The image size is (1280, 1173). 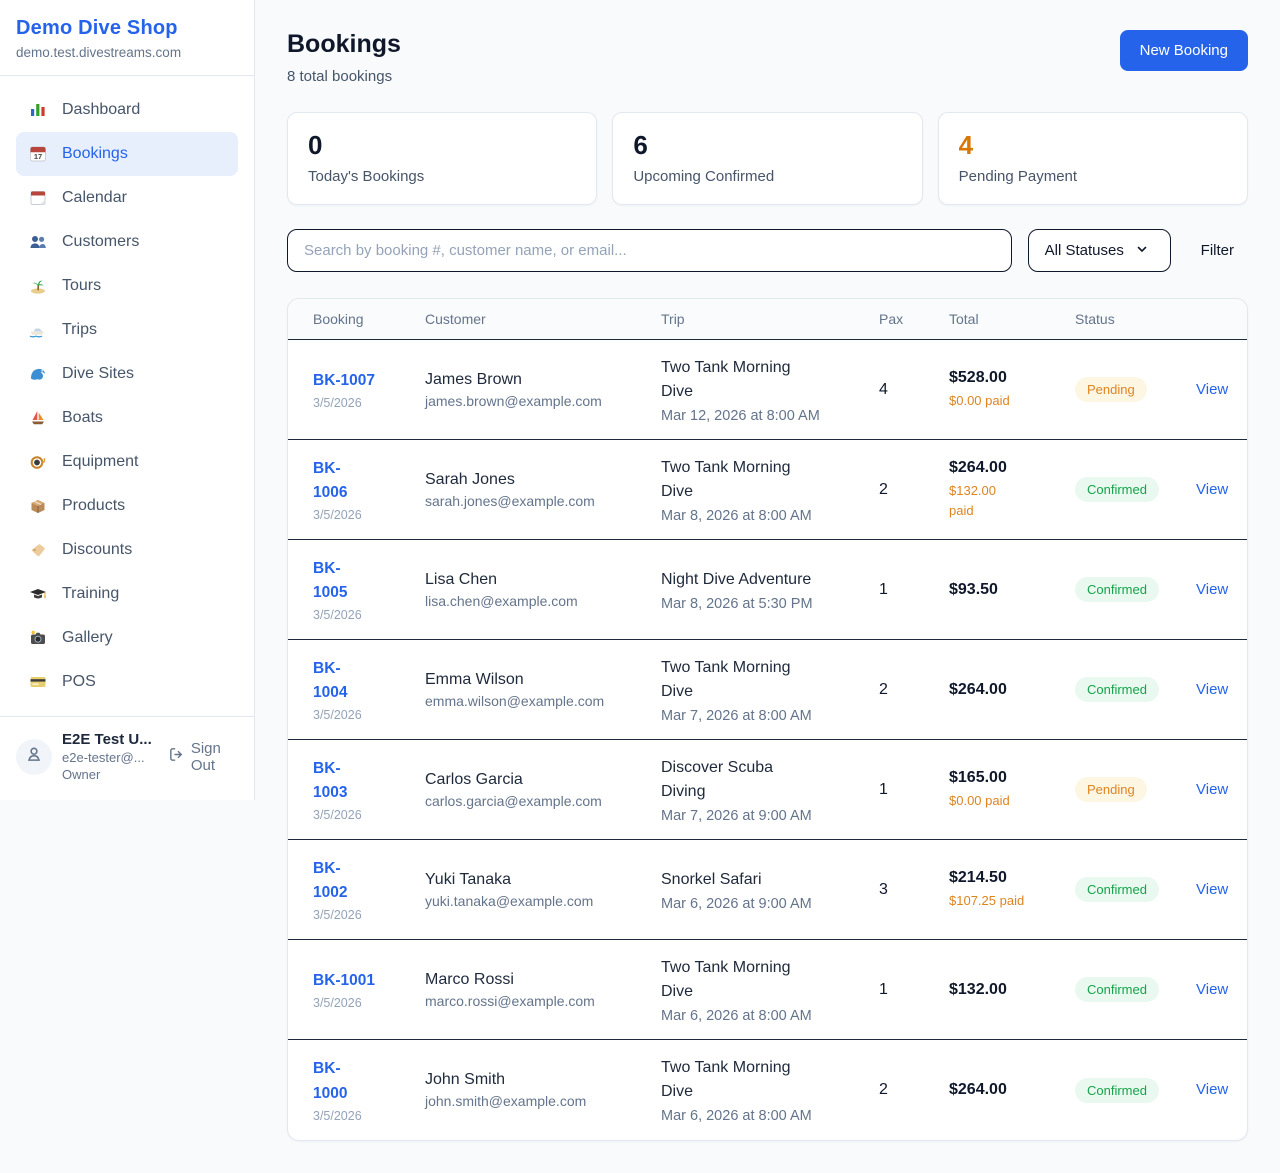 What do you see at coordinates (966, 145) in the screenshot?
I see `stat-value: 4` at bounding box center [966, 145].